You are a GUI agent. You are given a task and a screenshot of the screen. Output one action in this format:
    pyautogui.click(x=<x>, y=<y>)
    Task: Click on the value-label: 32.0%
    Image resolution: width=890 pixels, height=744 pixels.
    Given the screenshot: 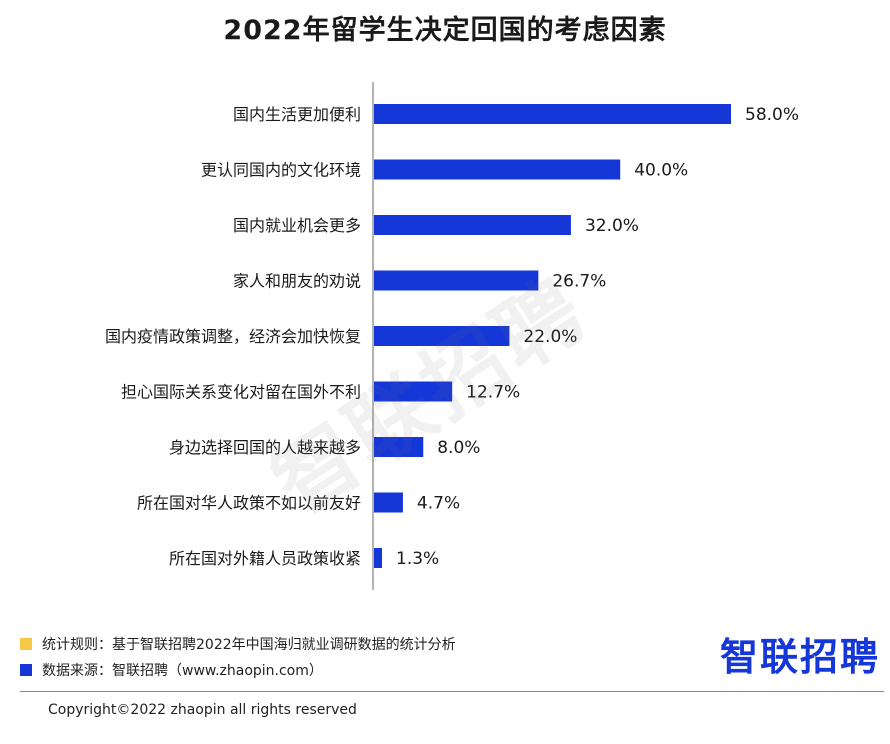 What is the action you would take?
    pyautogui.click(x=612, y=226)
    